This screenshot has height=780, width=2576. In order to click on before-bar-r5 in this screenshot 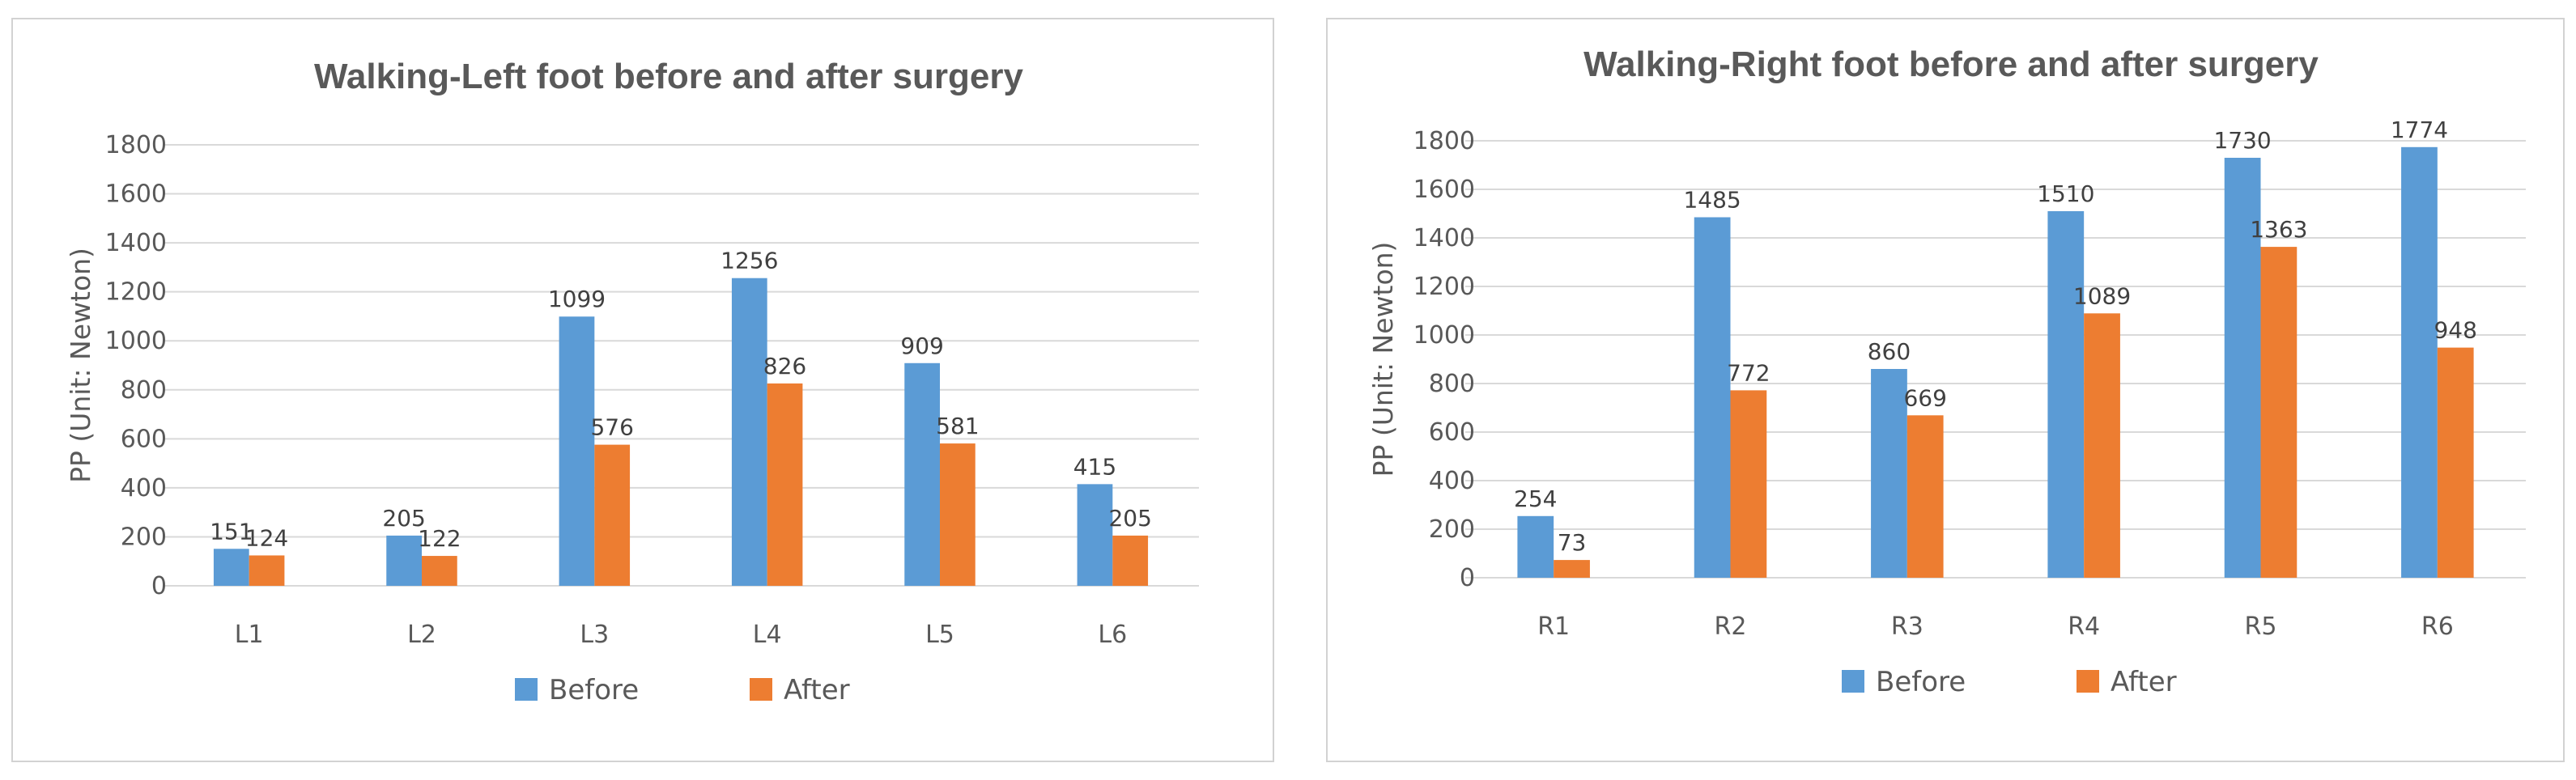, I will do `click(2242, 368)`.